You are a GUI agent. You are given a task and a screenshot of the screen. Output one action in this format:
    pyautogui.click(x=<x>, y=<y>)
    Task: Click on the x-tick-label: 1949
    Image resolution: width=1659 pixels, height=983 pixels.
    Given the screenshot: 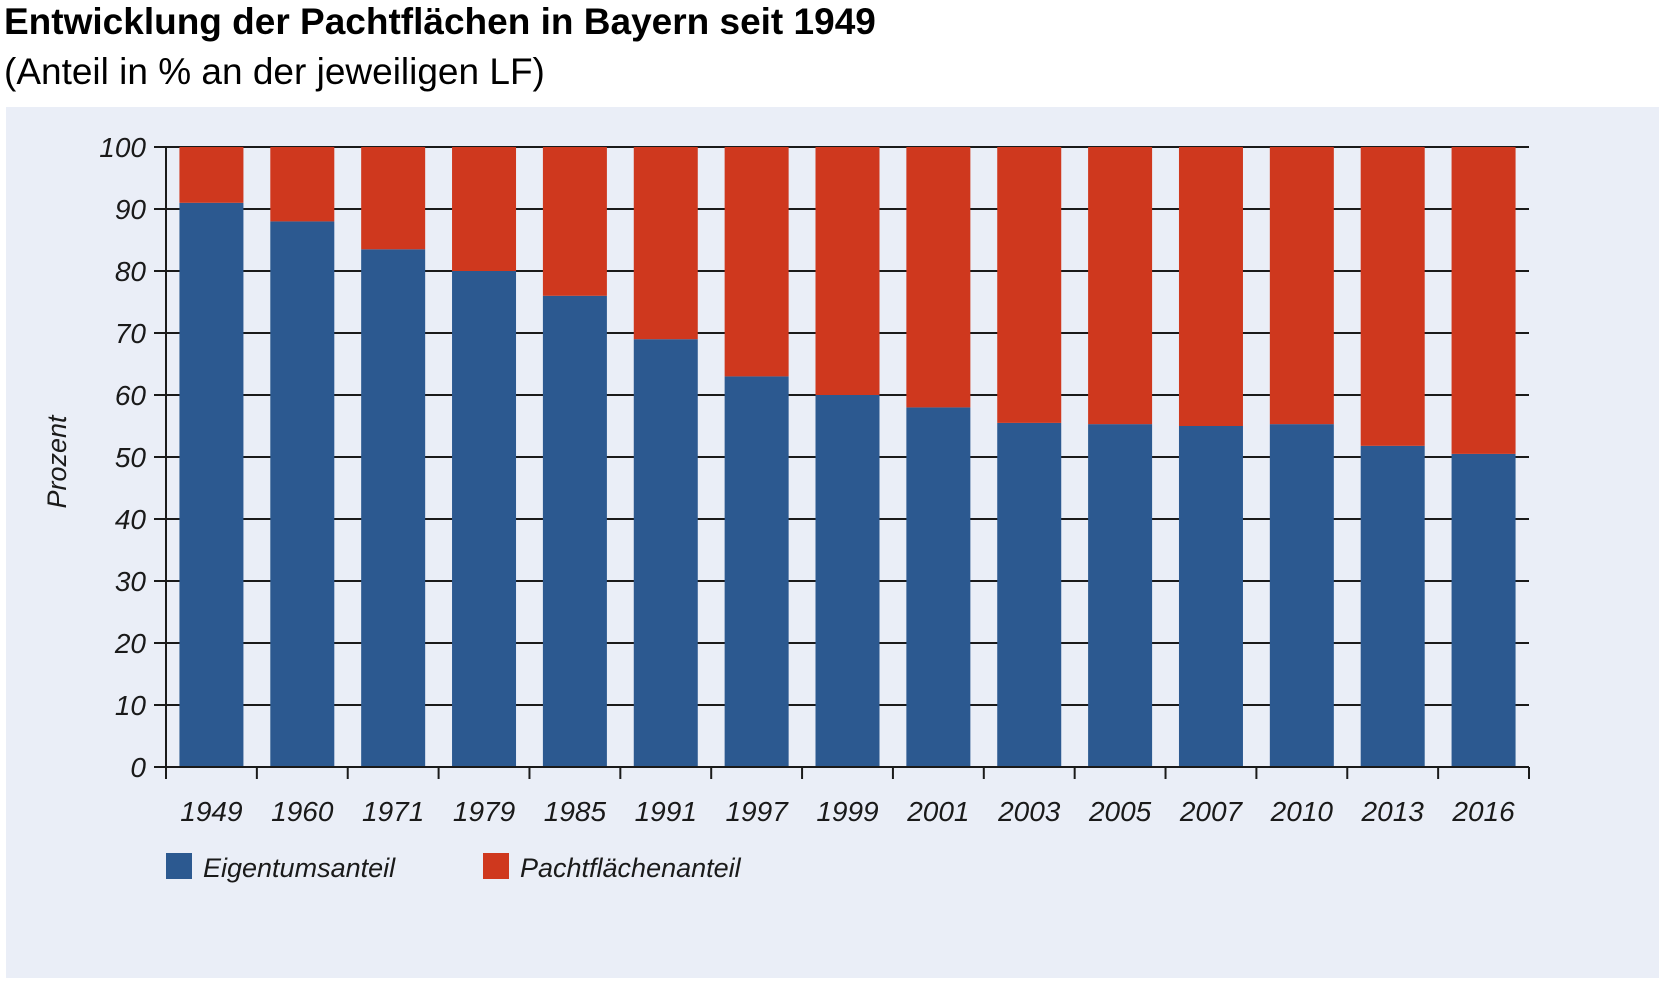 What is the action you would take?
    pyautogui.click(x=211, y=811)
    